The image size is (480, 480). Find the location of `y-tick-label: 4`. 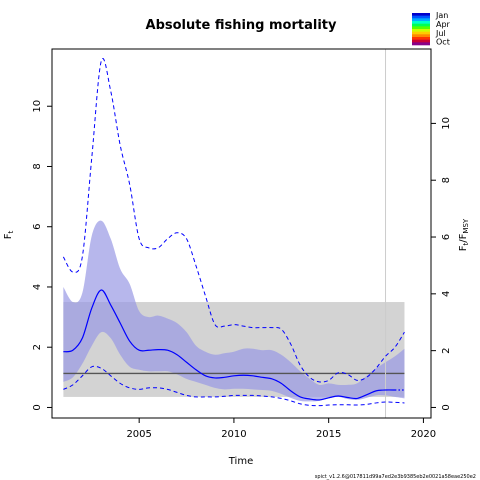

y-tick-label: 4 is located at coordinates (37, 287).